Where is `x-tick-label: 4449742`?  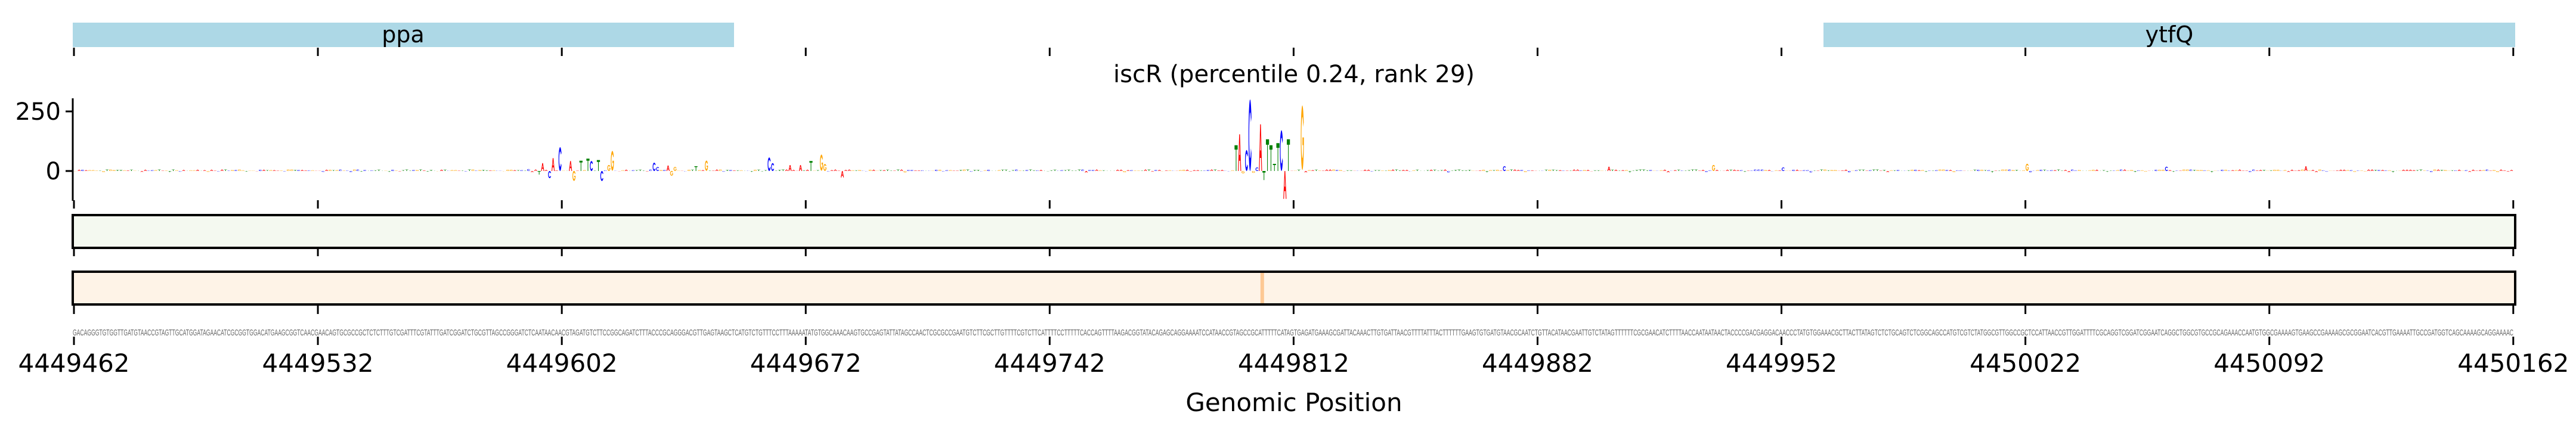
x-tick-label: 4449742 is located at coordinates (1050, 363).